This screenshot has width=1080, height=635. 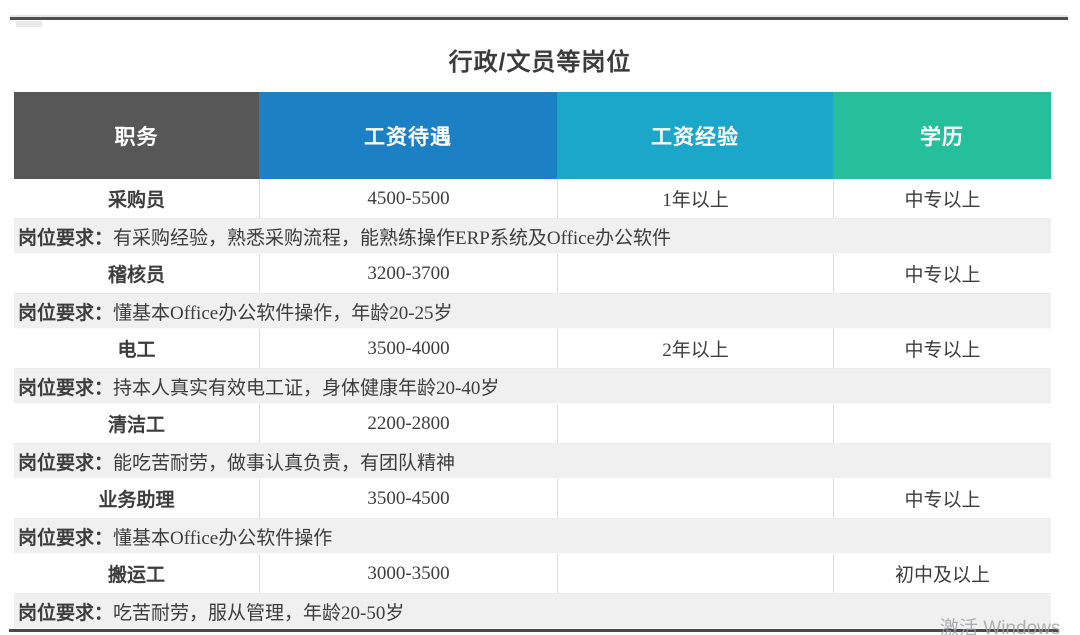 I want to click on requirement-text: 懂基本Office办公软件操作, so click(x=223, y=538).